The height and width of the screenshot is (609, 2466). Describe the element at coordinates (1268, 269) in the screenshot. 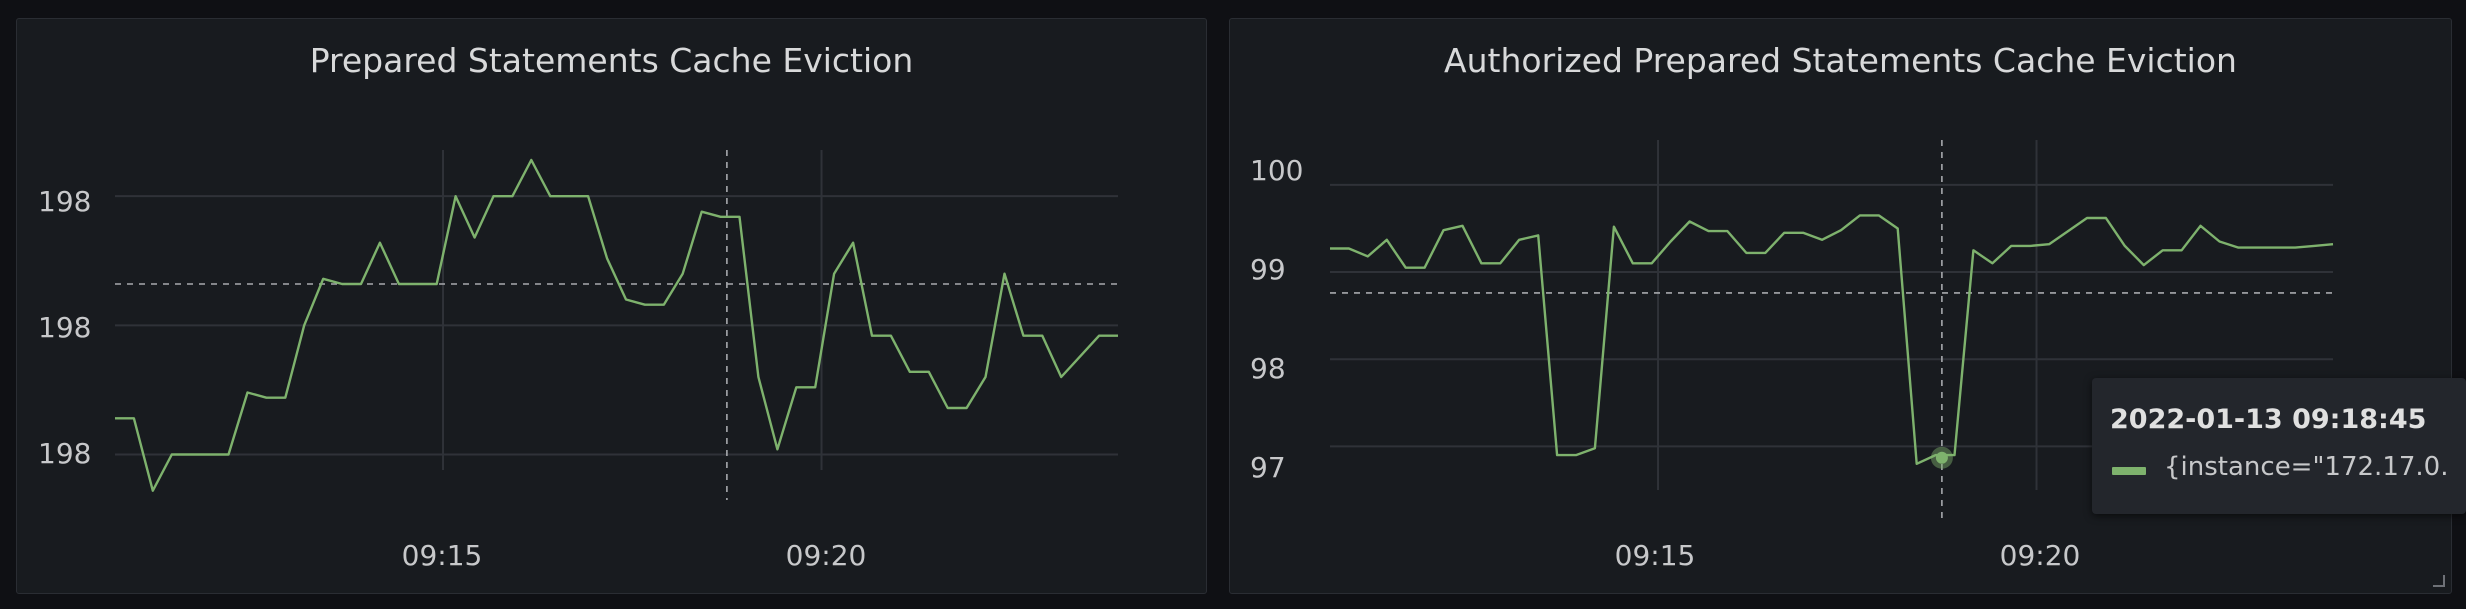

I see `y-tick-label: 99` at that location.